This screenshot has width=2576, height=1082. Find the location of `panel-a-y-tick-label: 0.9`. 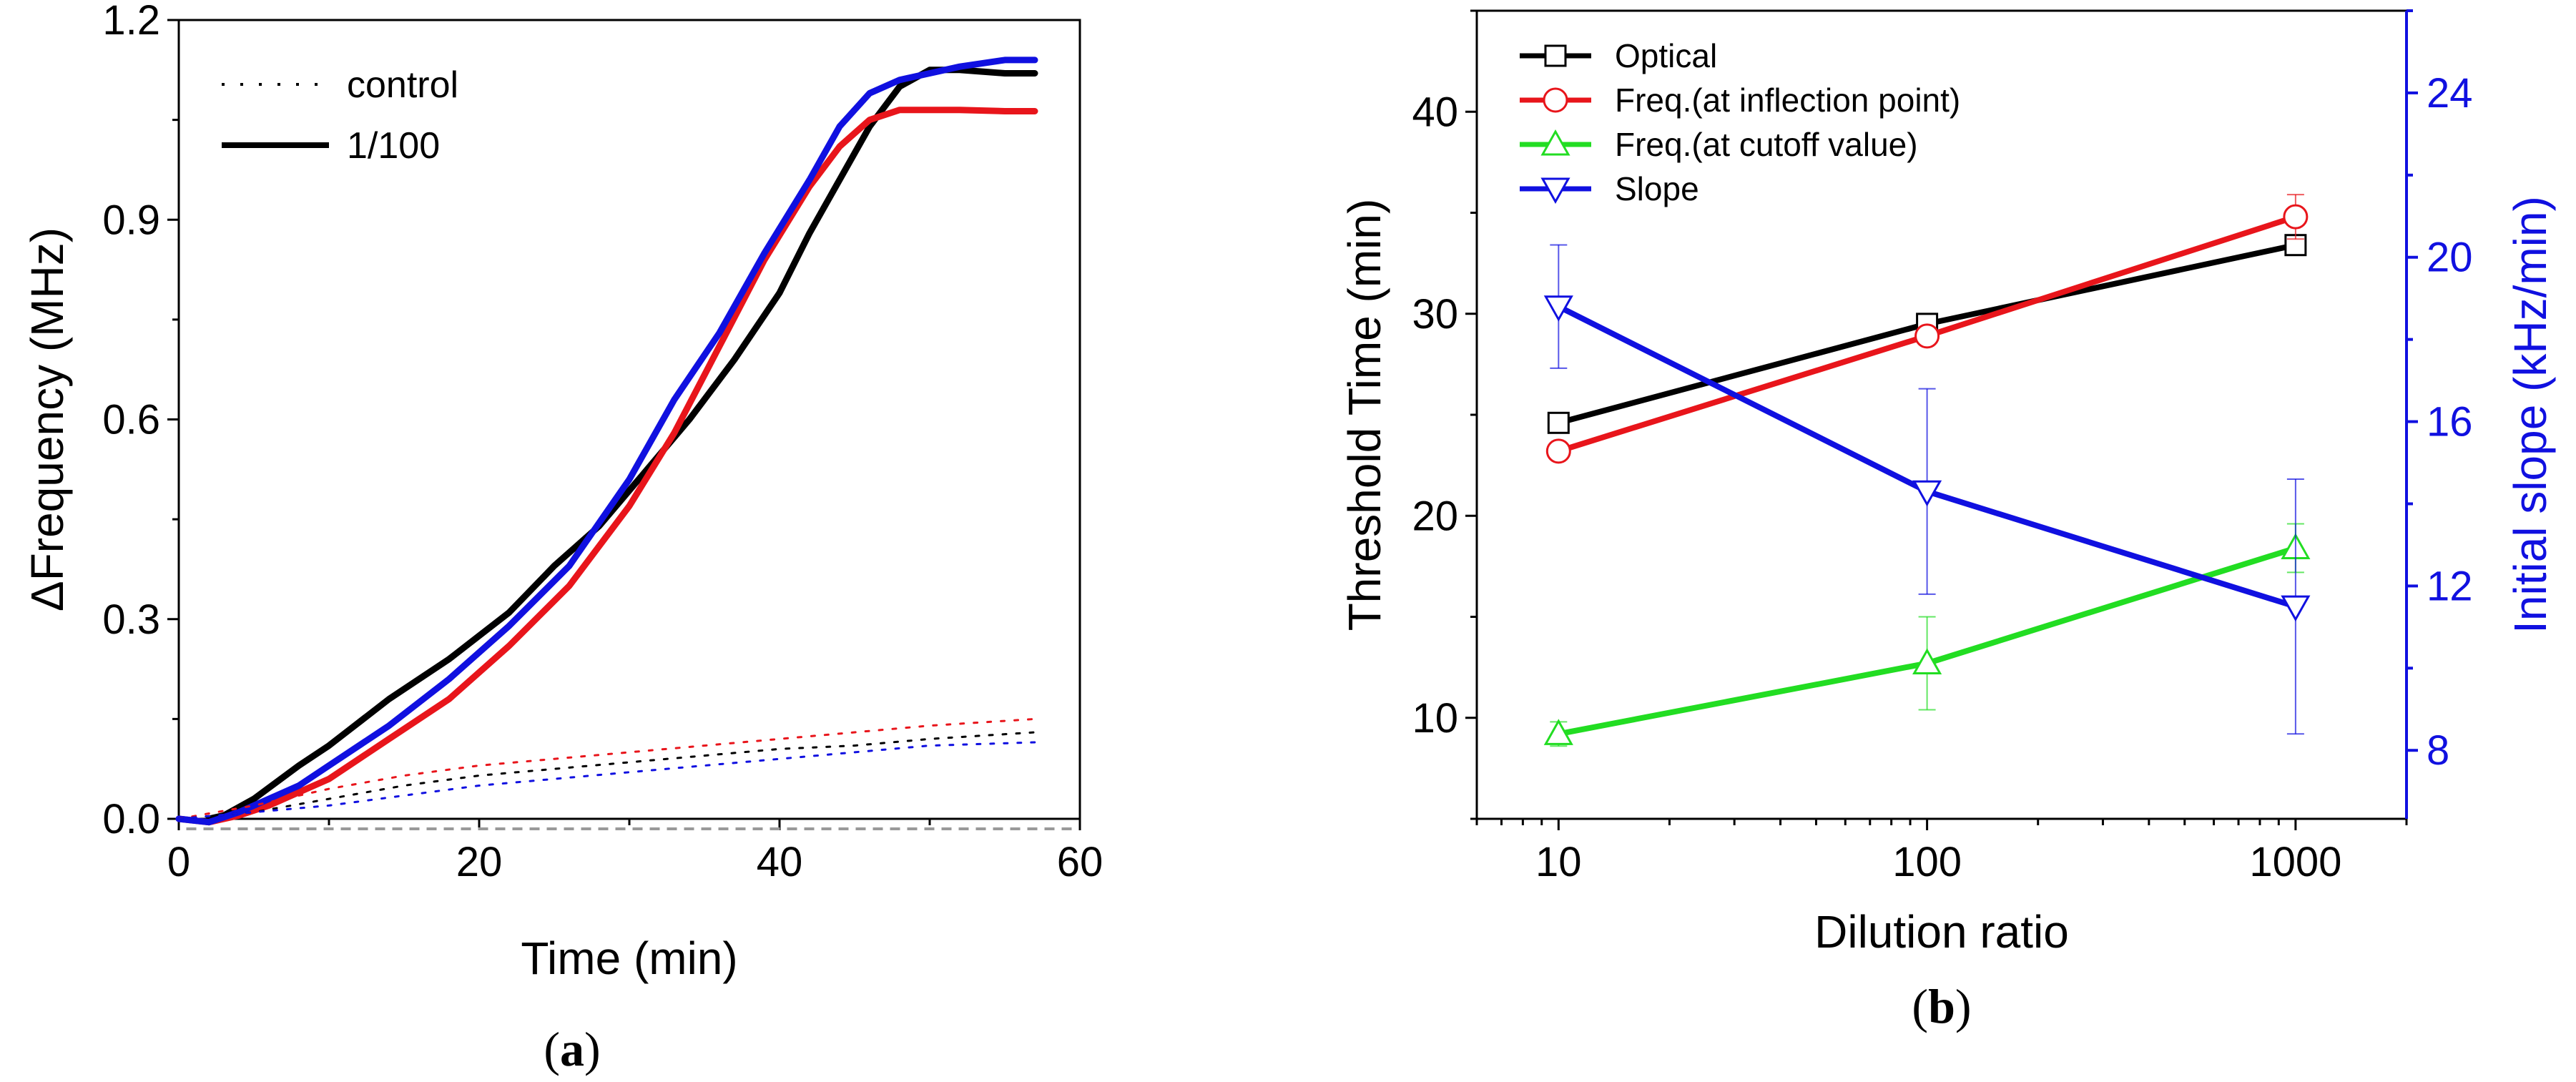

panel-a-y-tick-label: 0.9 is located at coordinates (131, 220).